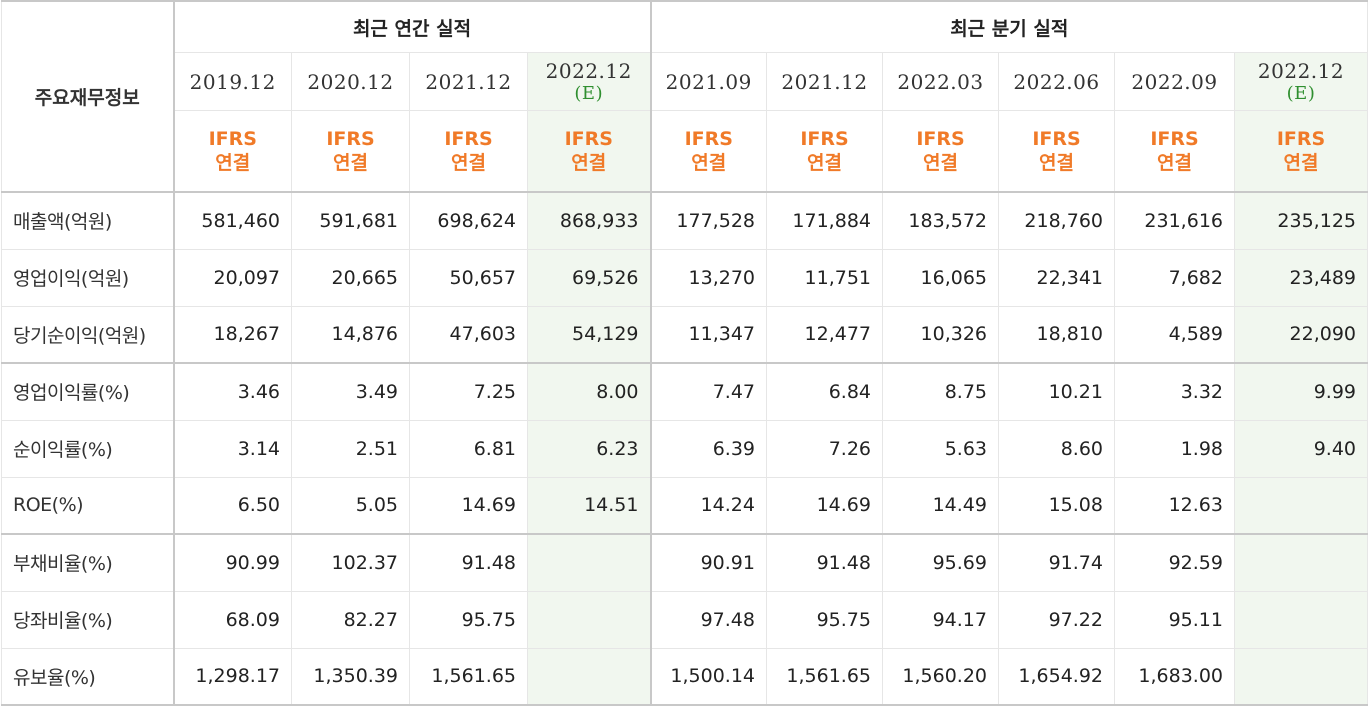 This screenshot has width=1368, height=714. I want to click on annual-value-cell: 1,561.65, so click(468, 676).